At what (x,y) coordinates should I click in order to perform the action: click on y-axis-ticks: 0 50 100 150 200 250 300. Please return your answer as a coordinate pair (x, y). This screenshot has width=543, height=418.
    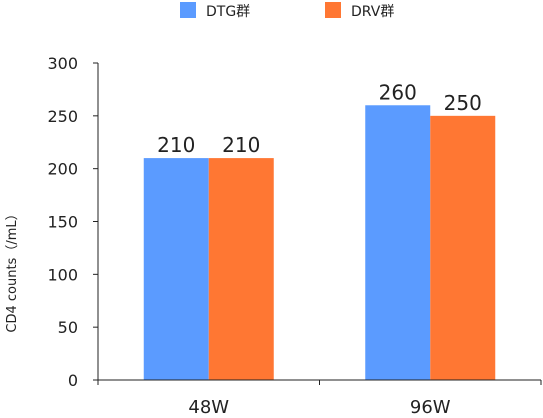
    Looking at the image, I should click on (72, 222).